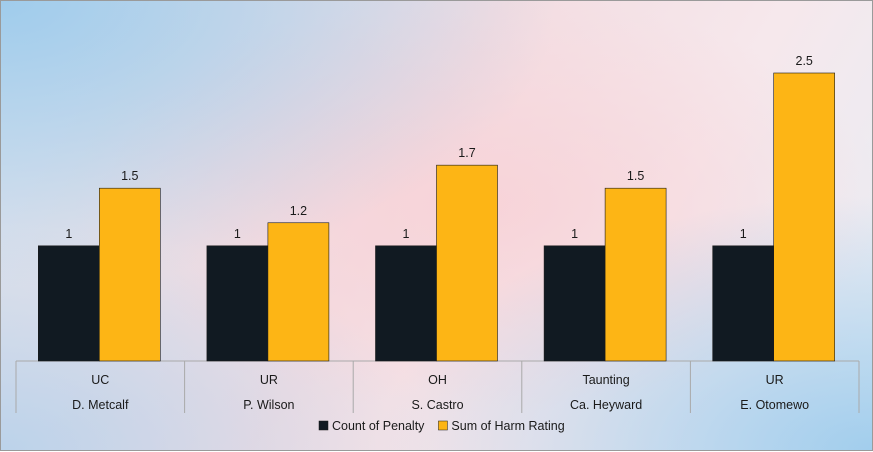  What do you see at coordinates (100, 405) in the screenshot?
I see `category-label-bottom: D. Metcalf` at bounding box center [100, 405].